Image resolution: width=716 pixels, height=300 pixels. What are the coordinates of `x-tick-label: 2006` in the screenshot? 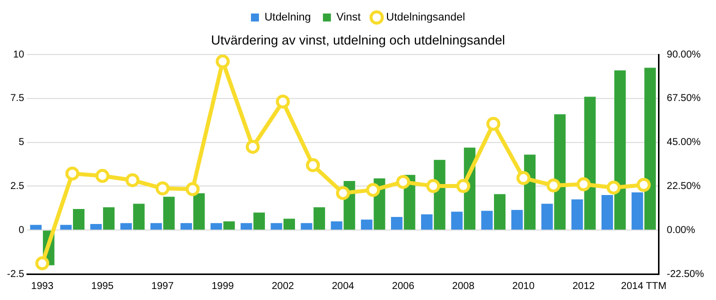 It's located at (403, 286).